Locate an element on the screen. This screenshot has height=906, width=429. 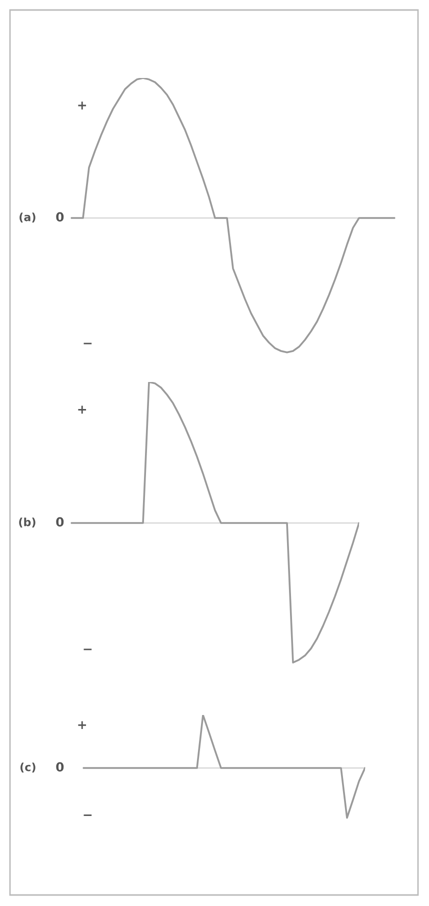
y-axis-title: (b) is located at coordinates (27, 523).